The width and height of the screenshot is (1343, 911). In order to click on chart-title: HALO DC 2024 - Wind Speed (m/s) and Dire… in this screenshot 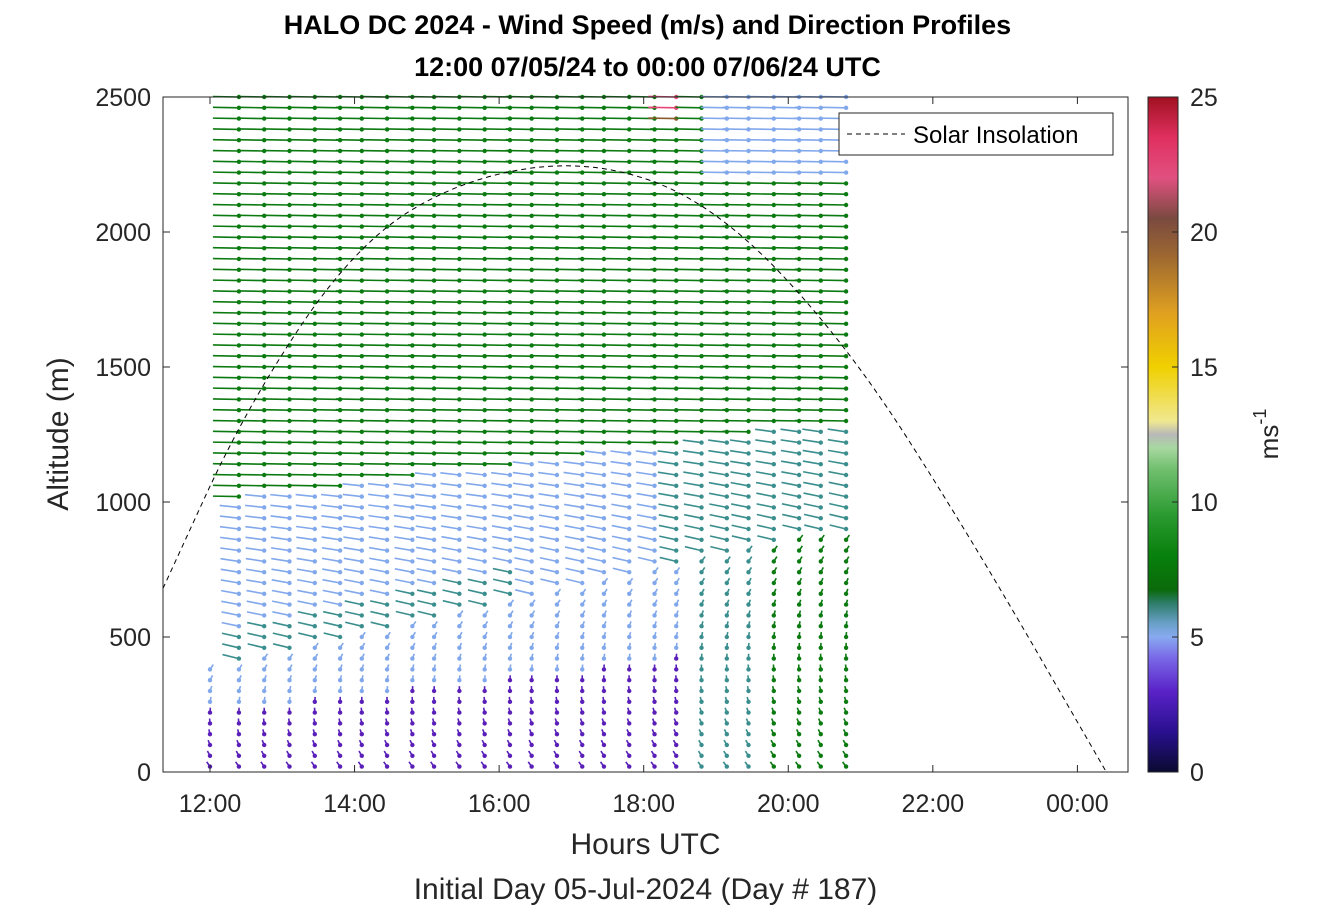, I will do `click(647, 25)`.